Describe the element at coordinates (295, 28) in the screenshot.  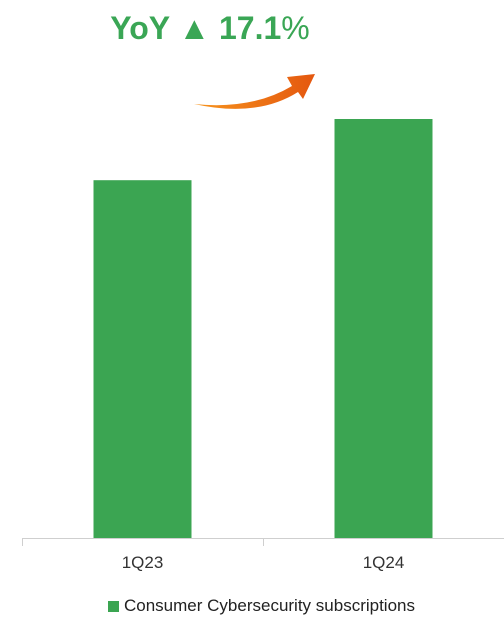
I see `percent-sign: %` at that location.